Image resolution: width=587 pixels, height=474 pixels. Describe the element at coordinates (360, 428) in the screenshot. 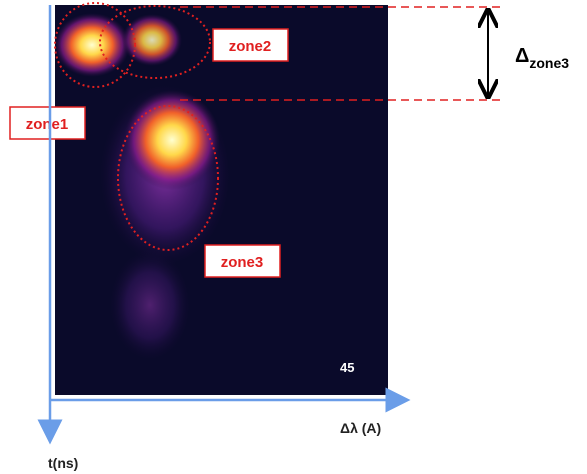

I see `x-axis-label: Δλ (A)` at that location.